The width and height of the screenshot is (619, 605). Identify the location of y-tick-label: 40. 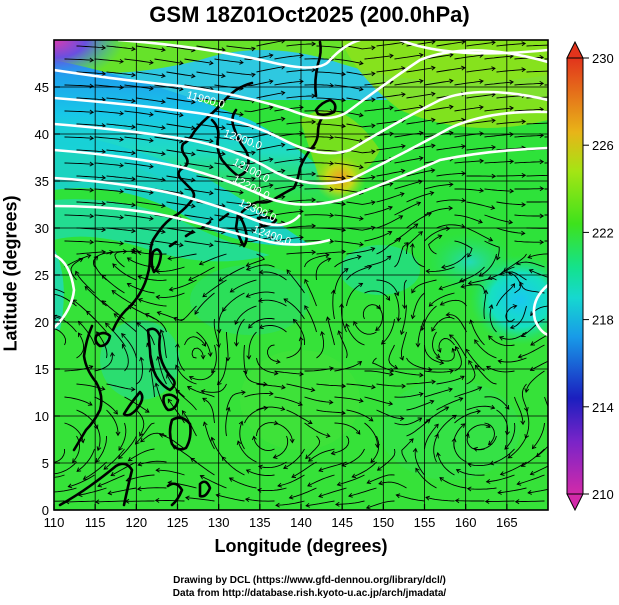
(42, 134).